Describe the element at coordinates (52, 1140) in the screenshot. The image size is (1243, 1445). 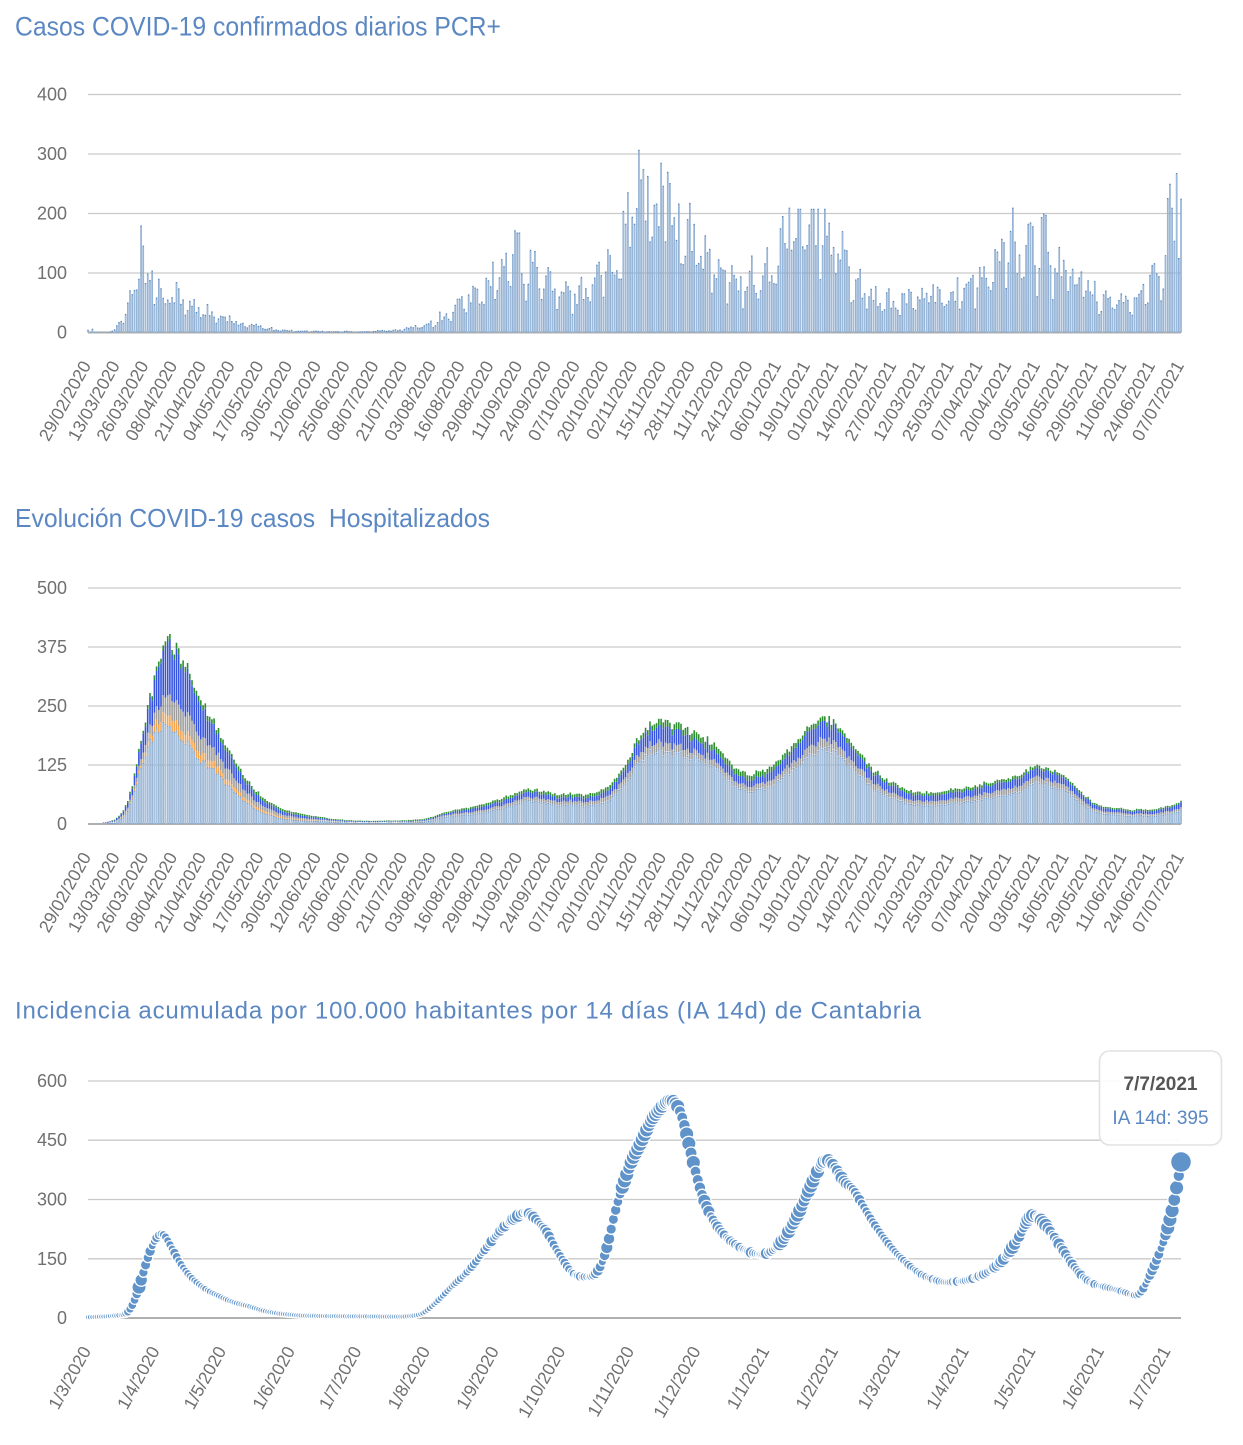
I see `svg-text: 450` at that location.